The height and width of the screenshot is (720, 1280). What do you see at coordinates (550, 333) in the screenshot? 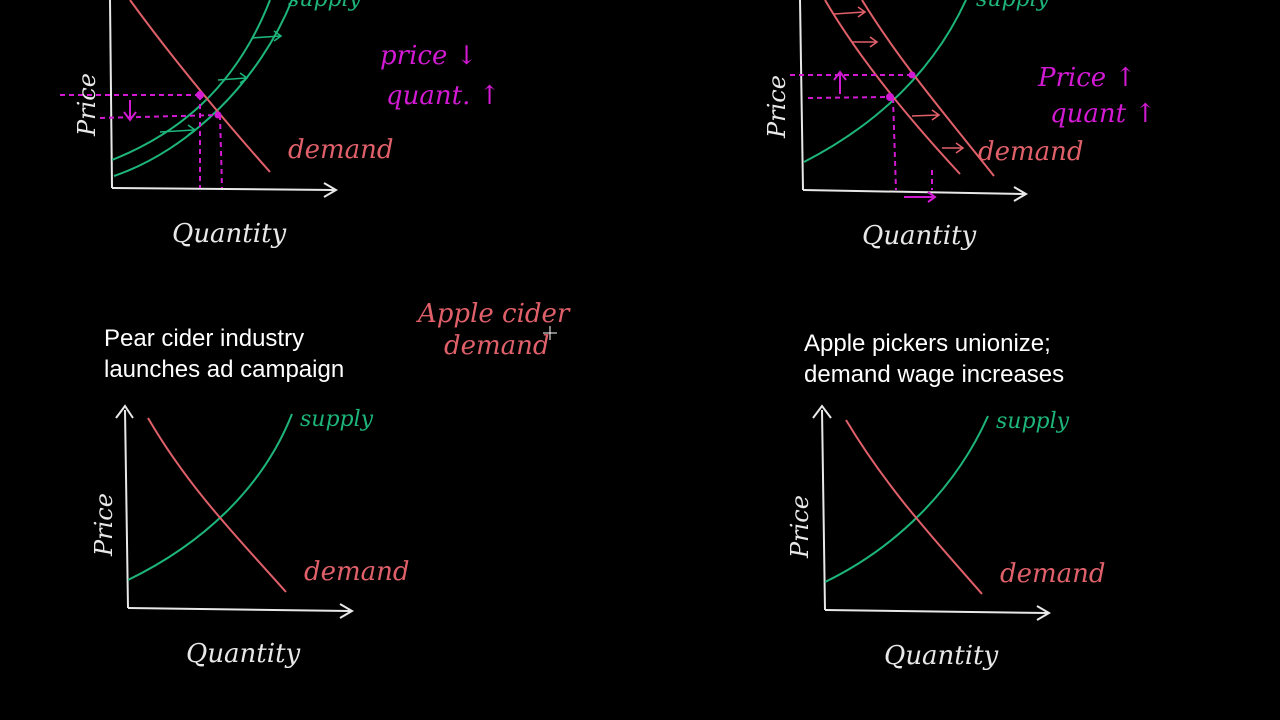
I see `pen-cursor-icon` at bounding box center [550, 333].